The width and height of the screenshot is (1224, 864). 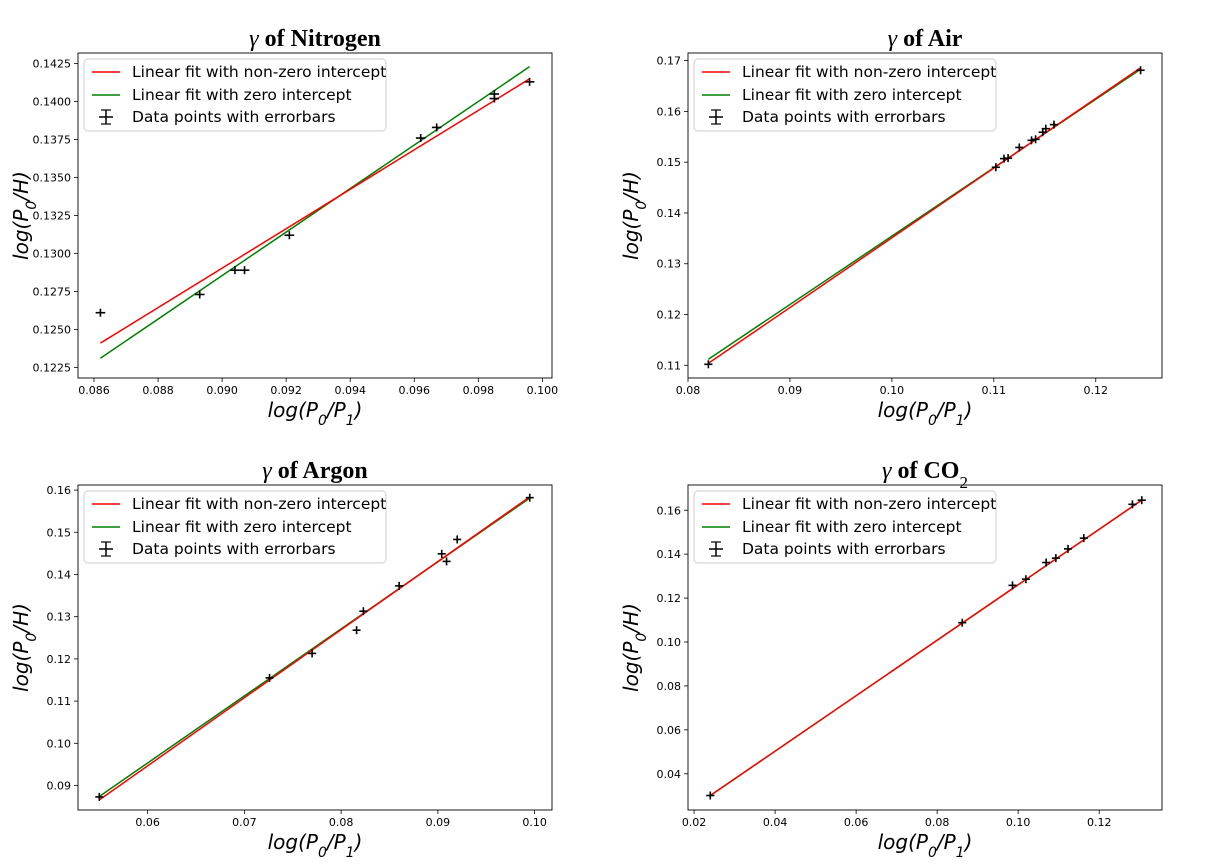 What do you see at coordinates (669, 61) in the screenshot?
I see `y-tick-label: 0.17` at bounding box center [669, 61].